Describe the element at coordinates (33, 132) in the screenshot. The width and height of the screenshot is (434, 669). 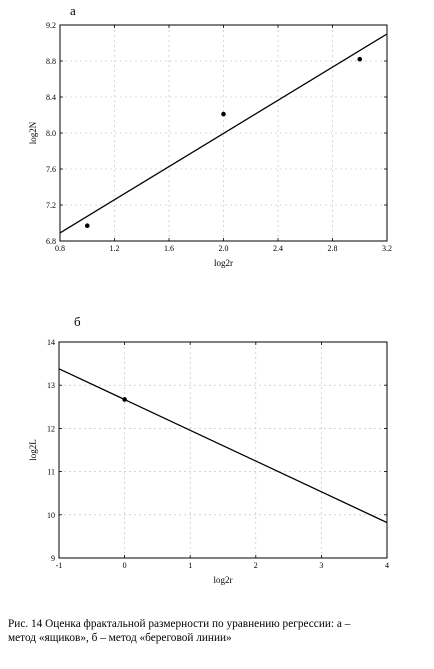
I see `chart-a-y-axis-label: log2N` at that location.